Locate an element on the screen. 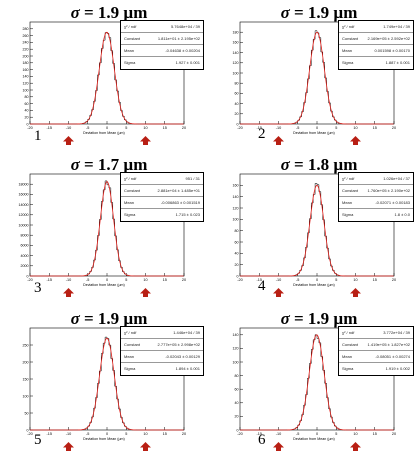 The width and height of the screenshot is (415, 461). y-tick-label: 40 is located at coordinates (237, 254).